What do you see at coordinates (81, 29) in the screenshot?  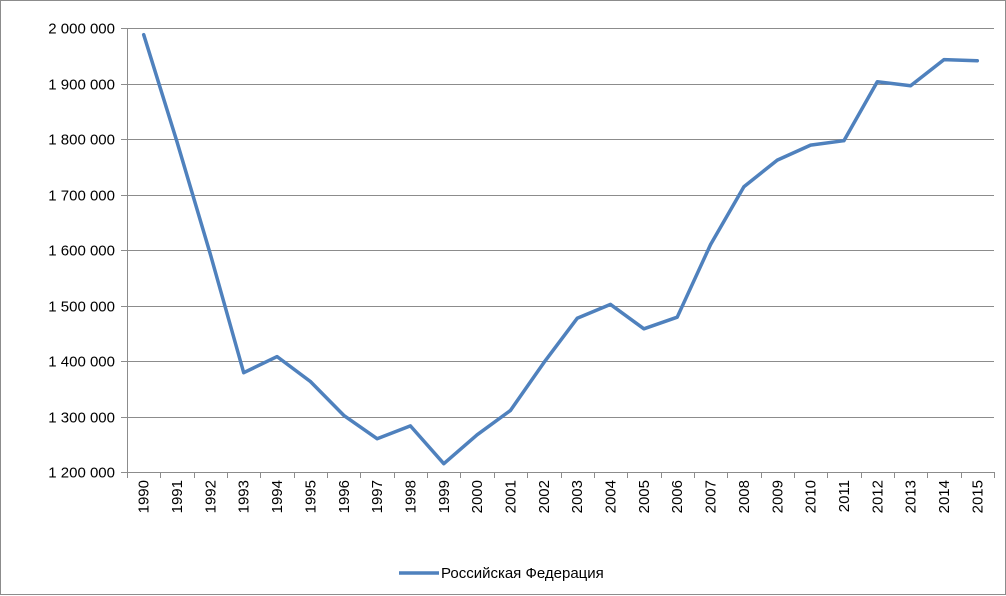 I see `y-tick-label: 2 000 000` at bounding box center [81, 29].